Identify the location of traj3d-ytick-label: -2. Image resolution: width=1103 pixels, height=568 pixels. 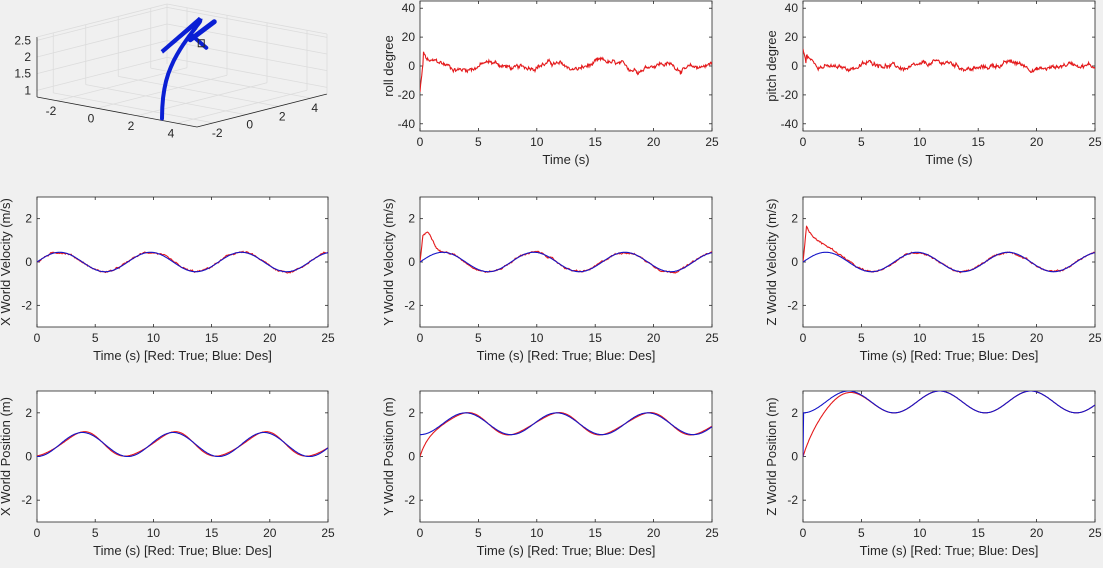
(217, 133).